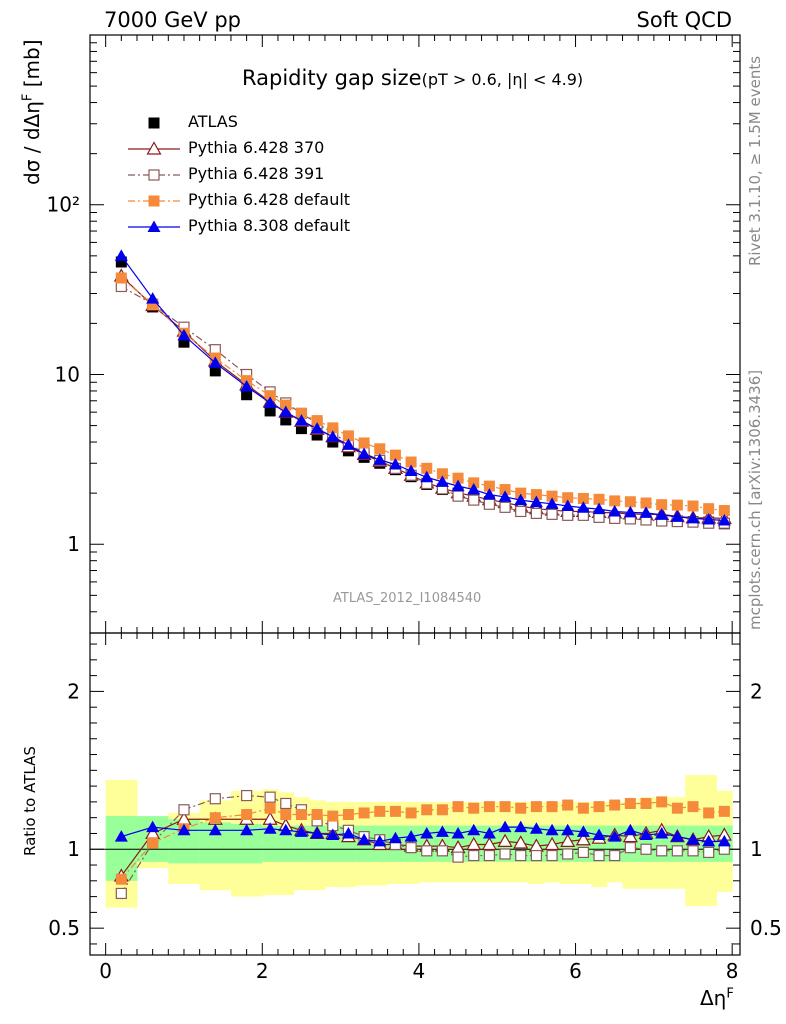 This screenshot has height=1024, width=786. I want to click on main-y-tick-label: 1, so click(73, 544).